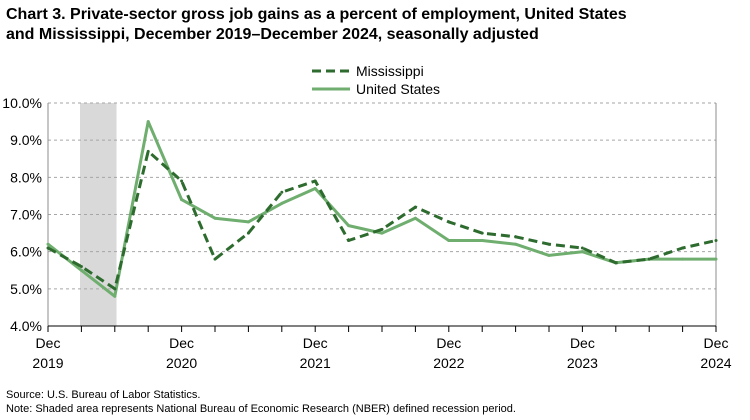  I want to click on x-tick-label-year: 2019, so click(47, 363).